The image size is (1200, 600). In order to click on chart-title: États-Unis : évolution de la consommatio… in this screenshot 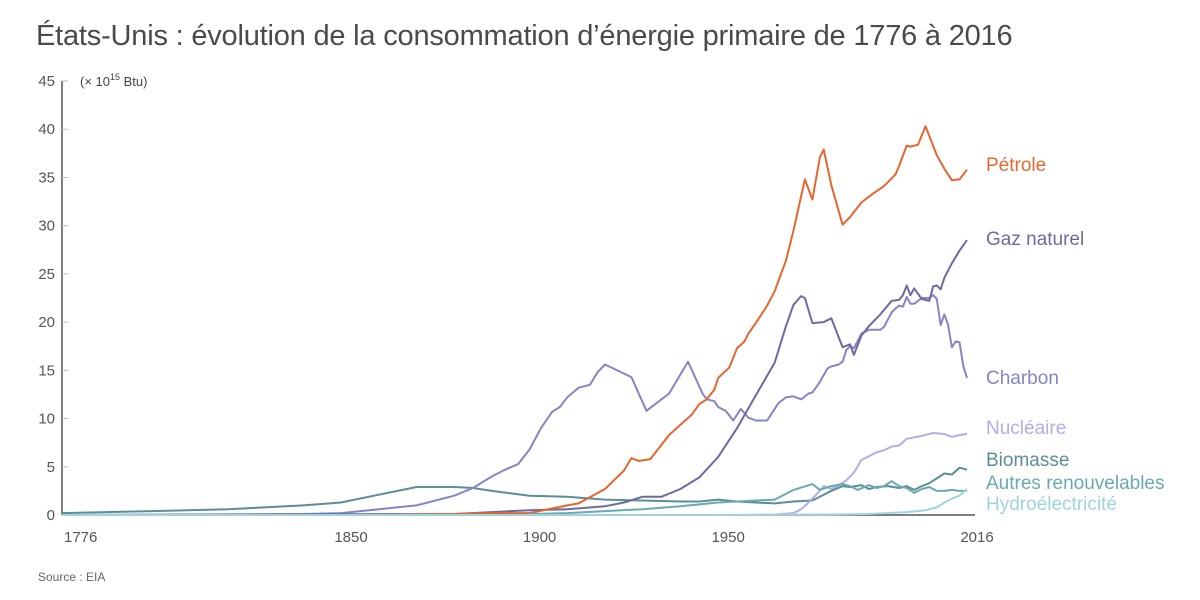, I will do `click(524, 36)`.